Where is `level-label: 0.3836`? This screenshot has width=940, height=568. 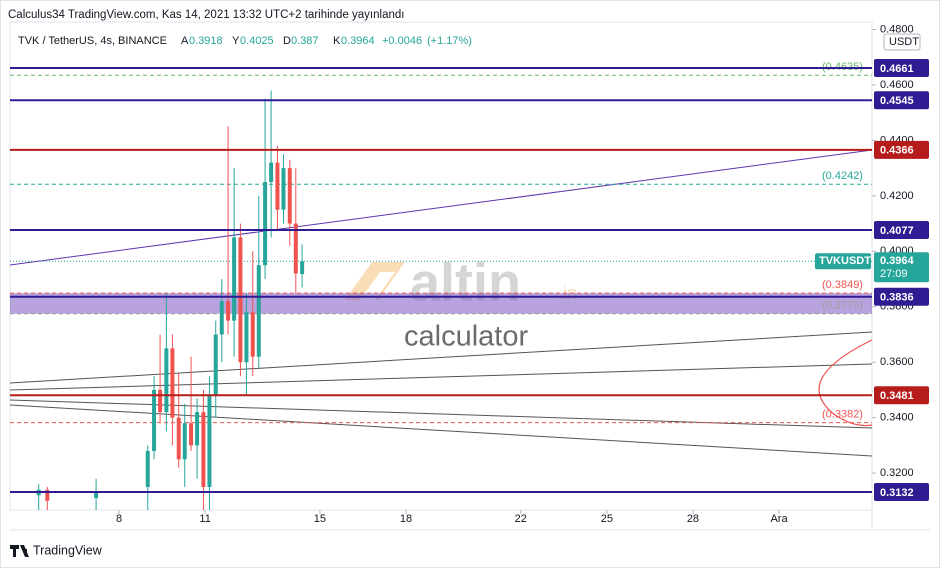 level-label: 0.3836 is located at coordinates (897, 298).